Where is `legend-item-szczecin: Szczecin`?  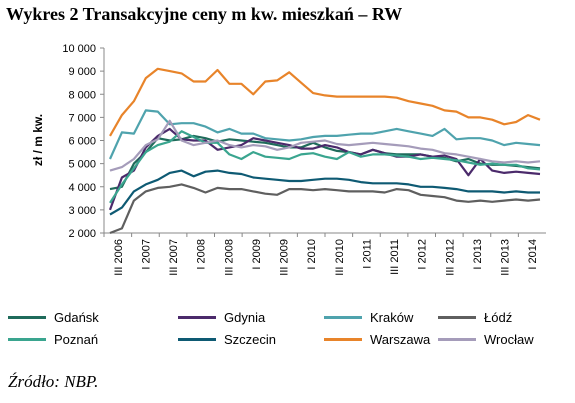
legend-item-szczecin: Szczecin is located at coordinates (227, 339).